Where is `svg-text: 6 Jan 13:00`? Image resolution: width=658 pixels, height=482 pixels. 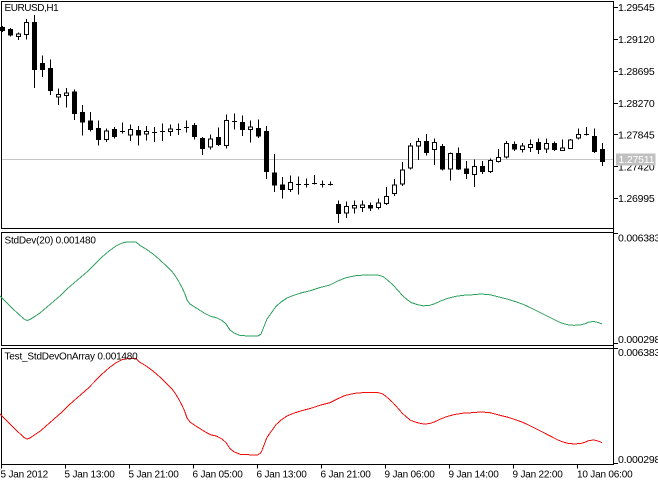
svg-text: 6 Jan 13:00 is located at coordinates (282, 475).